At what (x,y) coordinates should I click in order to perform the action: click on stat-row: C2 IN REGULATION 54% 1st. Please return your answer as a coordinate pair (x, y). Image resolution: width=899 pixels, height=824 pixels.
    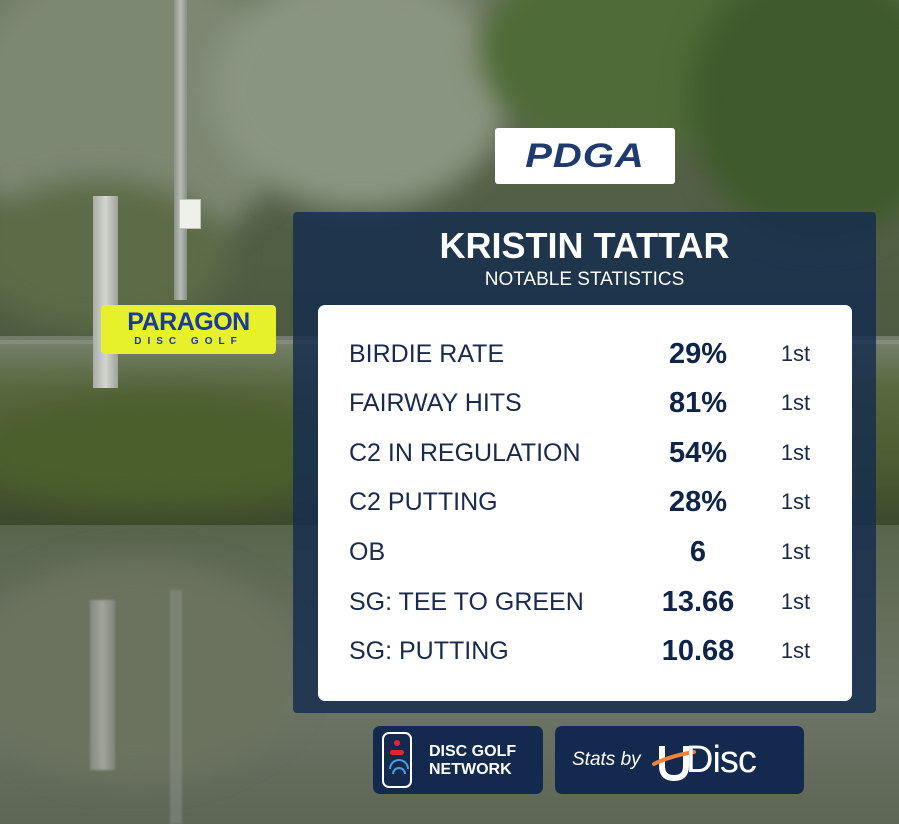
    Looking at the image, I should click on (585, 453).